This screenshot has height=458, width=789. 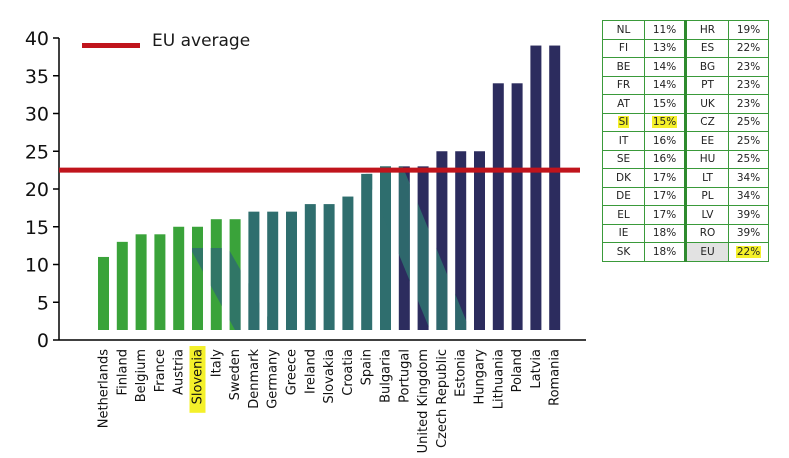 I want to click on country-code-cell: IT, so click(x=623, y=141).